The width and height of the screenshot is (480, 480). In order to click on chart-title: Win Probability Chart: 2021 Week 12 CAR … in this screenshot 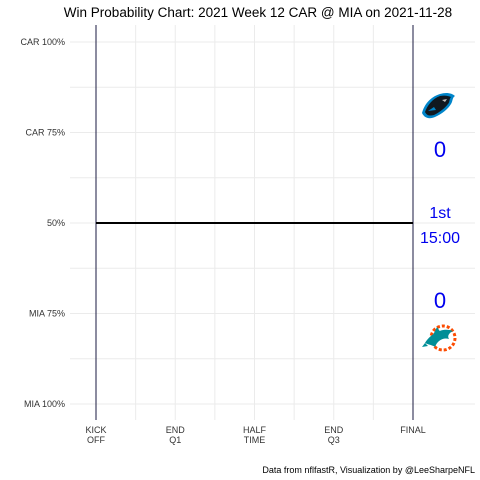, I will do `click(258, 12)`.